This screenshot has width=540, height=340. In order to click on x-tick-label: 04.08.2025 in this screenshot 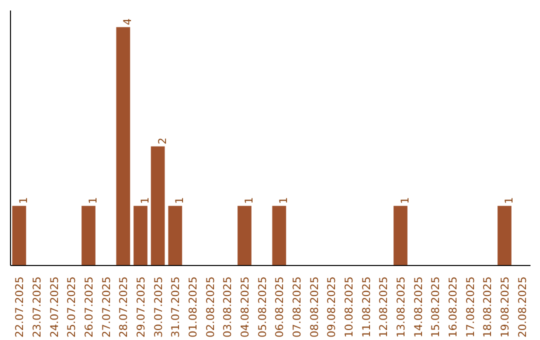, I will do `click(245, 307)`.